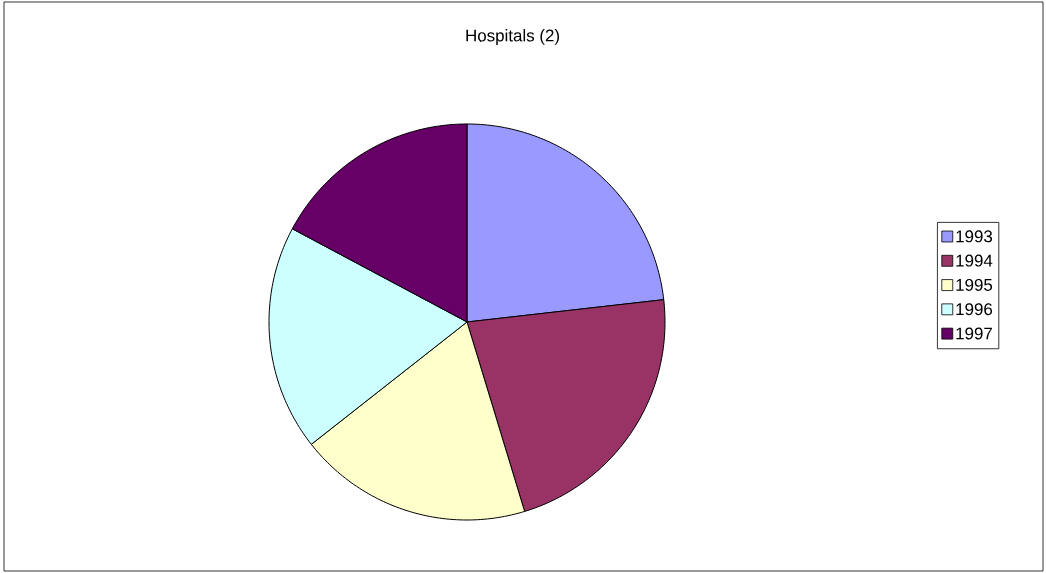 Image resolution: width=1046 pixels, height=573 pixels. Describe the element at coordinates (974, 284) in the screenshot. I see `legend-label: 1995` at that location.